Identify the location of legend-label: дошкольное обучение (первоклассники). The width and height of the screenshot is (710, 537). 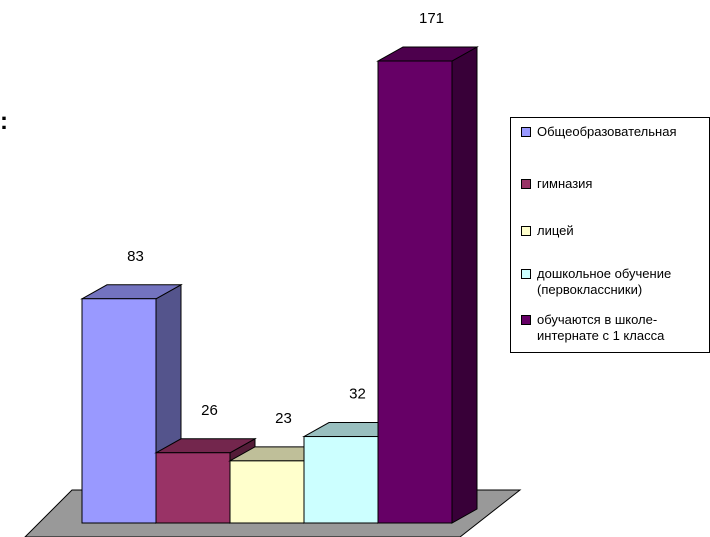
(604, 281).